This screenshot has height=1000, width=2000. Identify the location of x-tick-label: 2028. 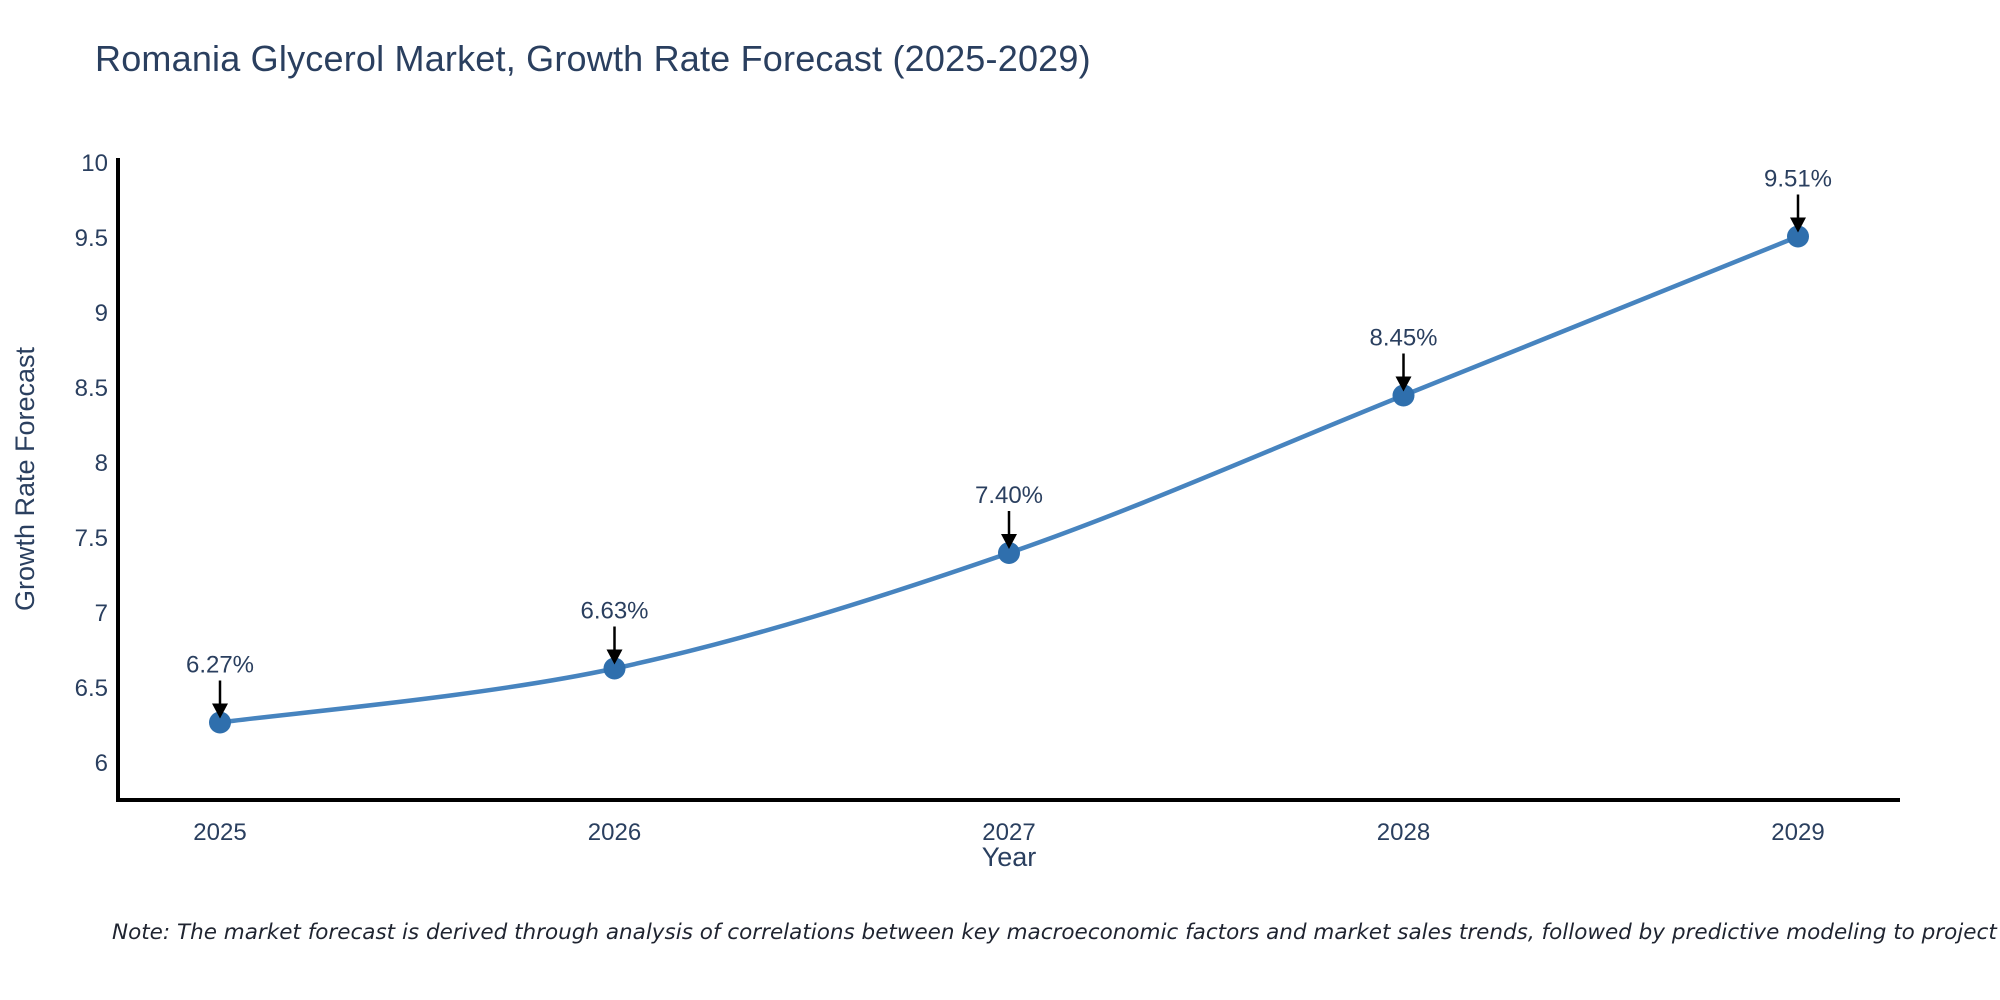
(1403, 832).